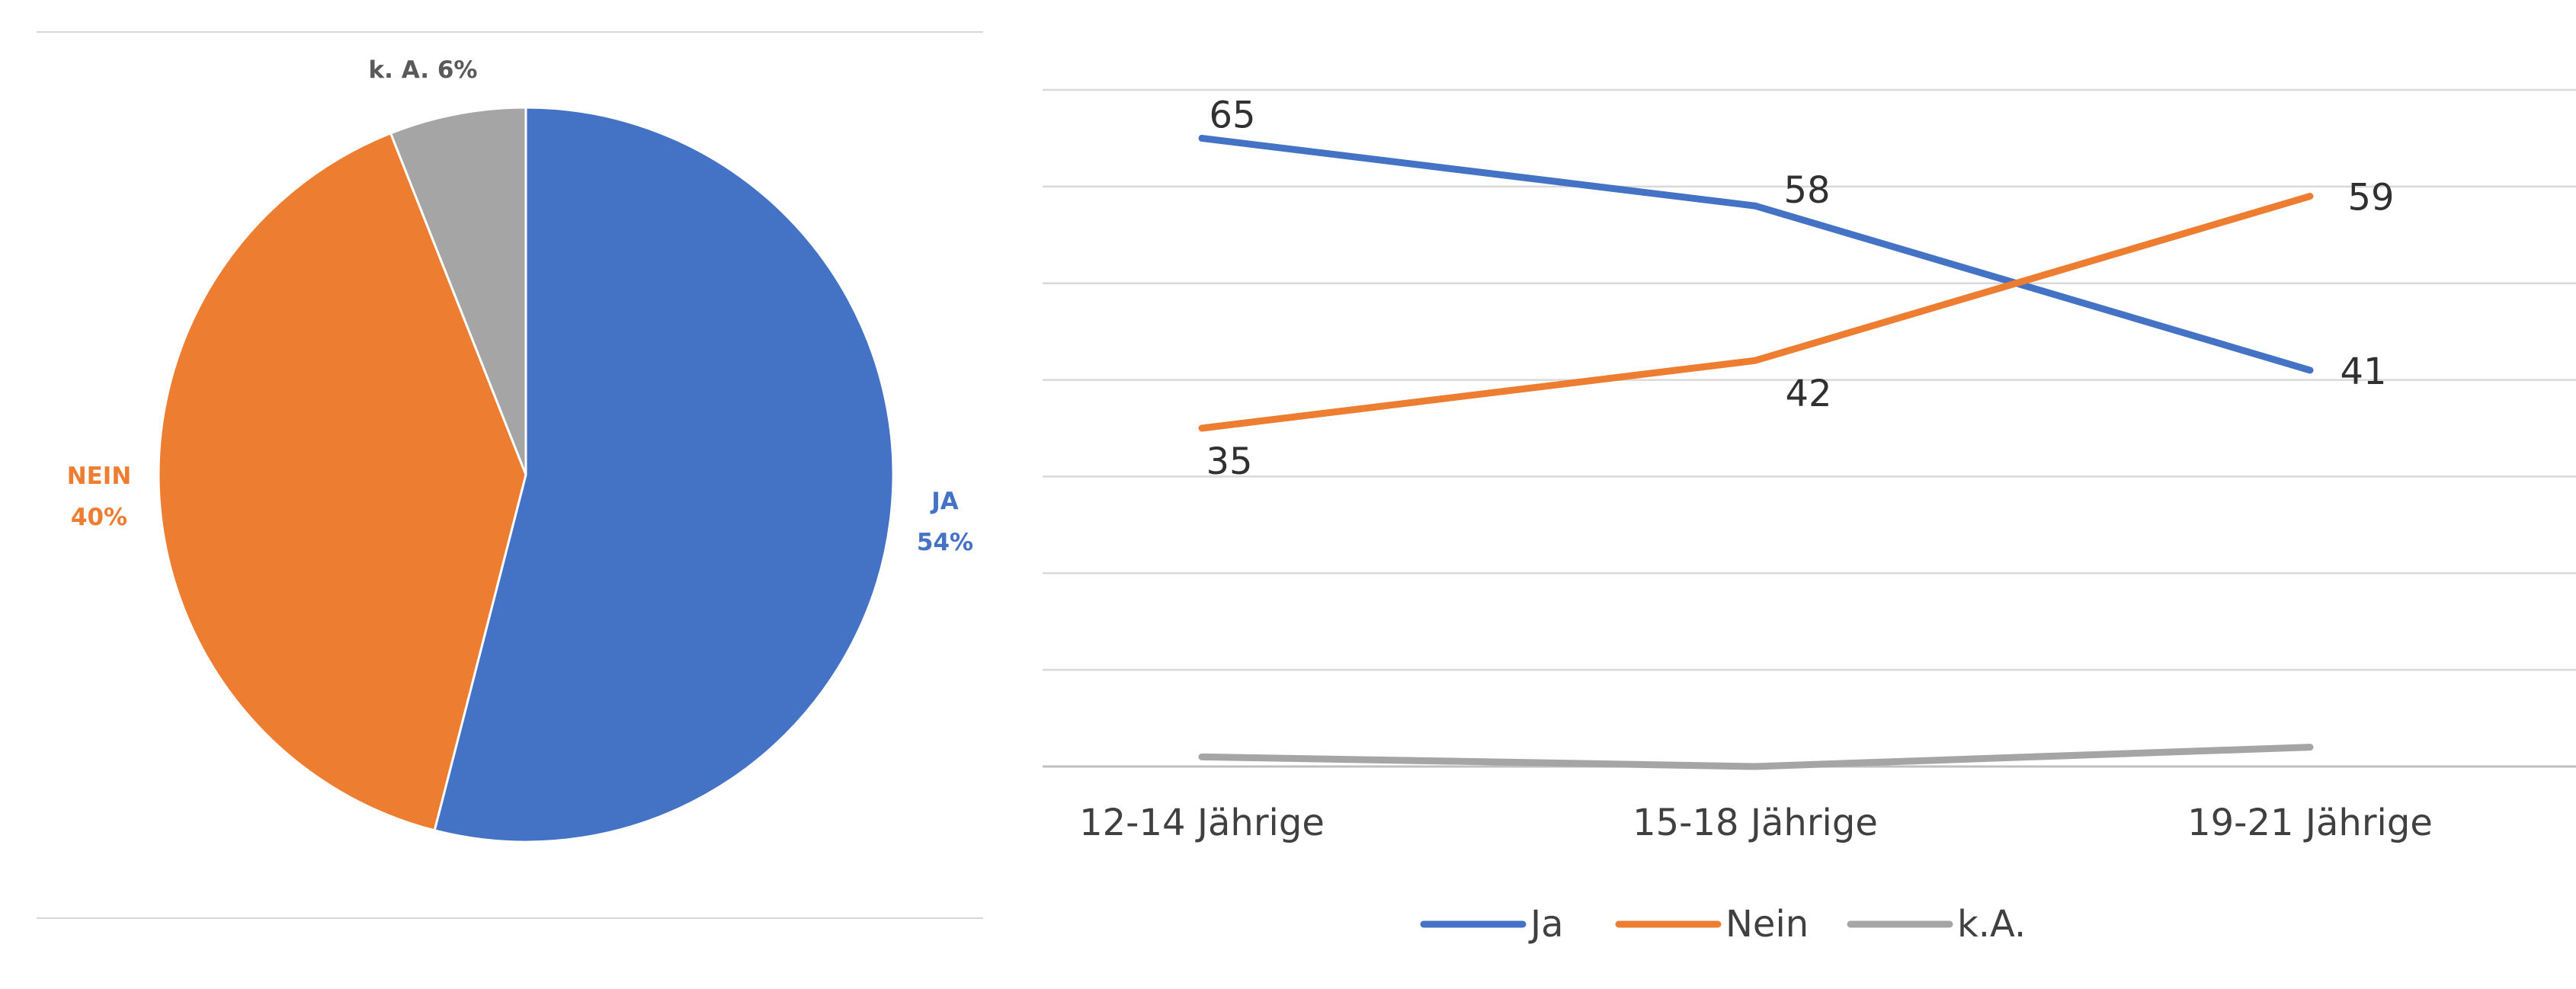 This screenshot has height=989, width=2576. I want to click on pie-label-nein: NEIN, so click(99, 476).